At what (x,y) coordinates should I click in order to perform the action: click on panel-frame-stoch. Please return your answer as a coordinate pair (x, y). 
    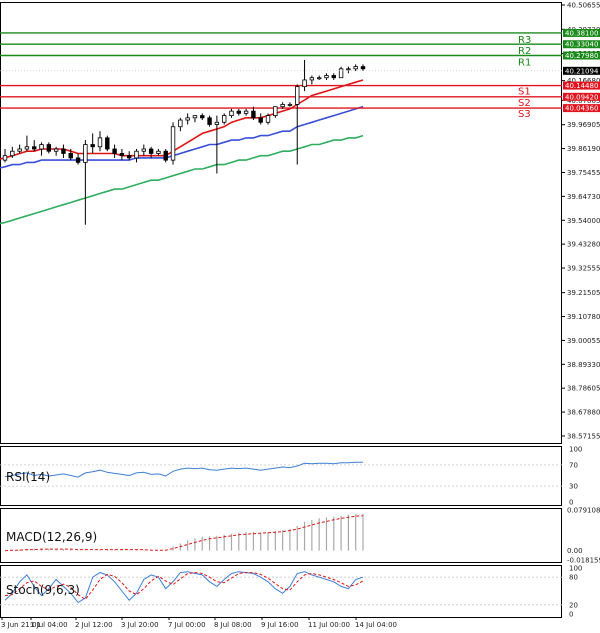
    Looking at the image, I should click on (281, 591).